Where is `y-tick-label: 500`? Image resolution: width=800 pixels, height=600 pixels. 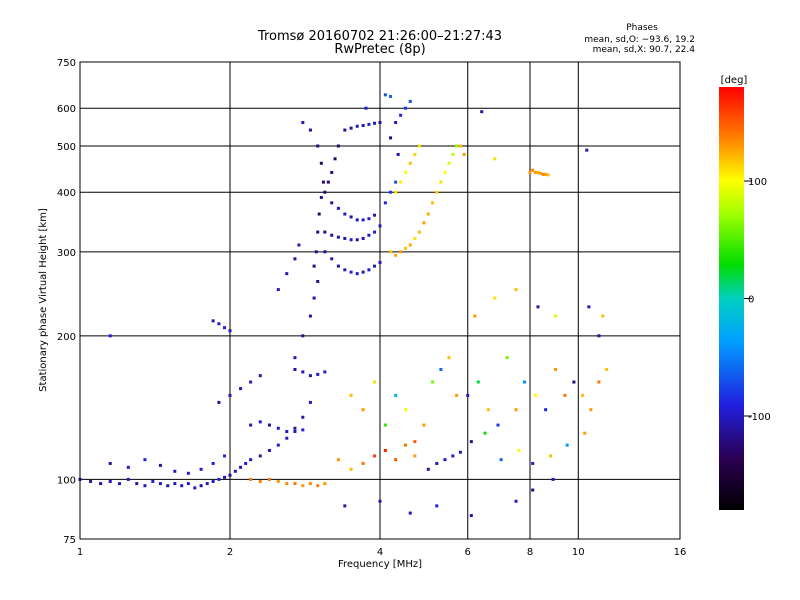 y-tick-label: 500 is located at coordinates (66, 147).